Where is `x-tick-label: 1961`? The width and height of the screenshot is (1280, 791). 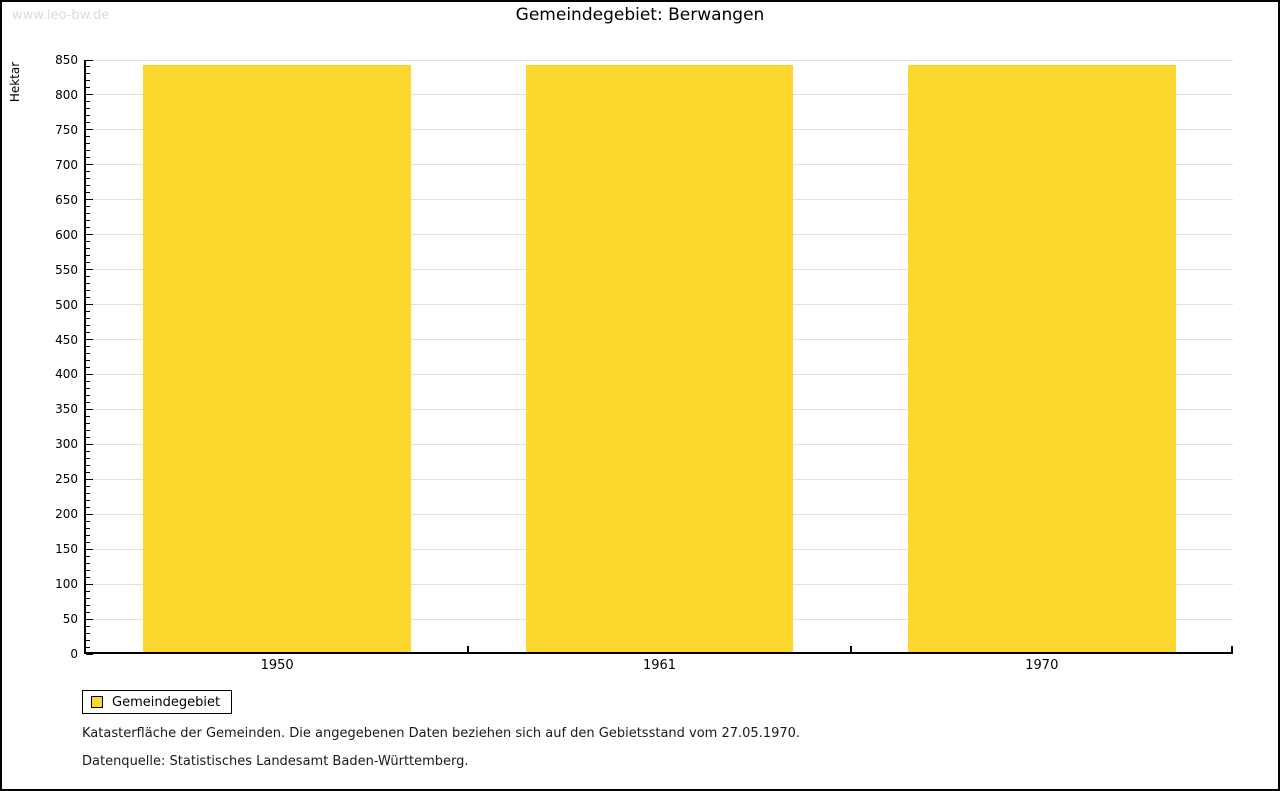
x-tick-label: 1961 is located at coordinates (659, 665).